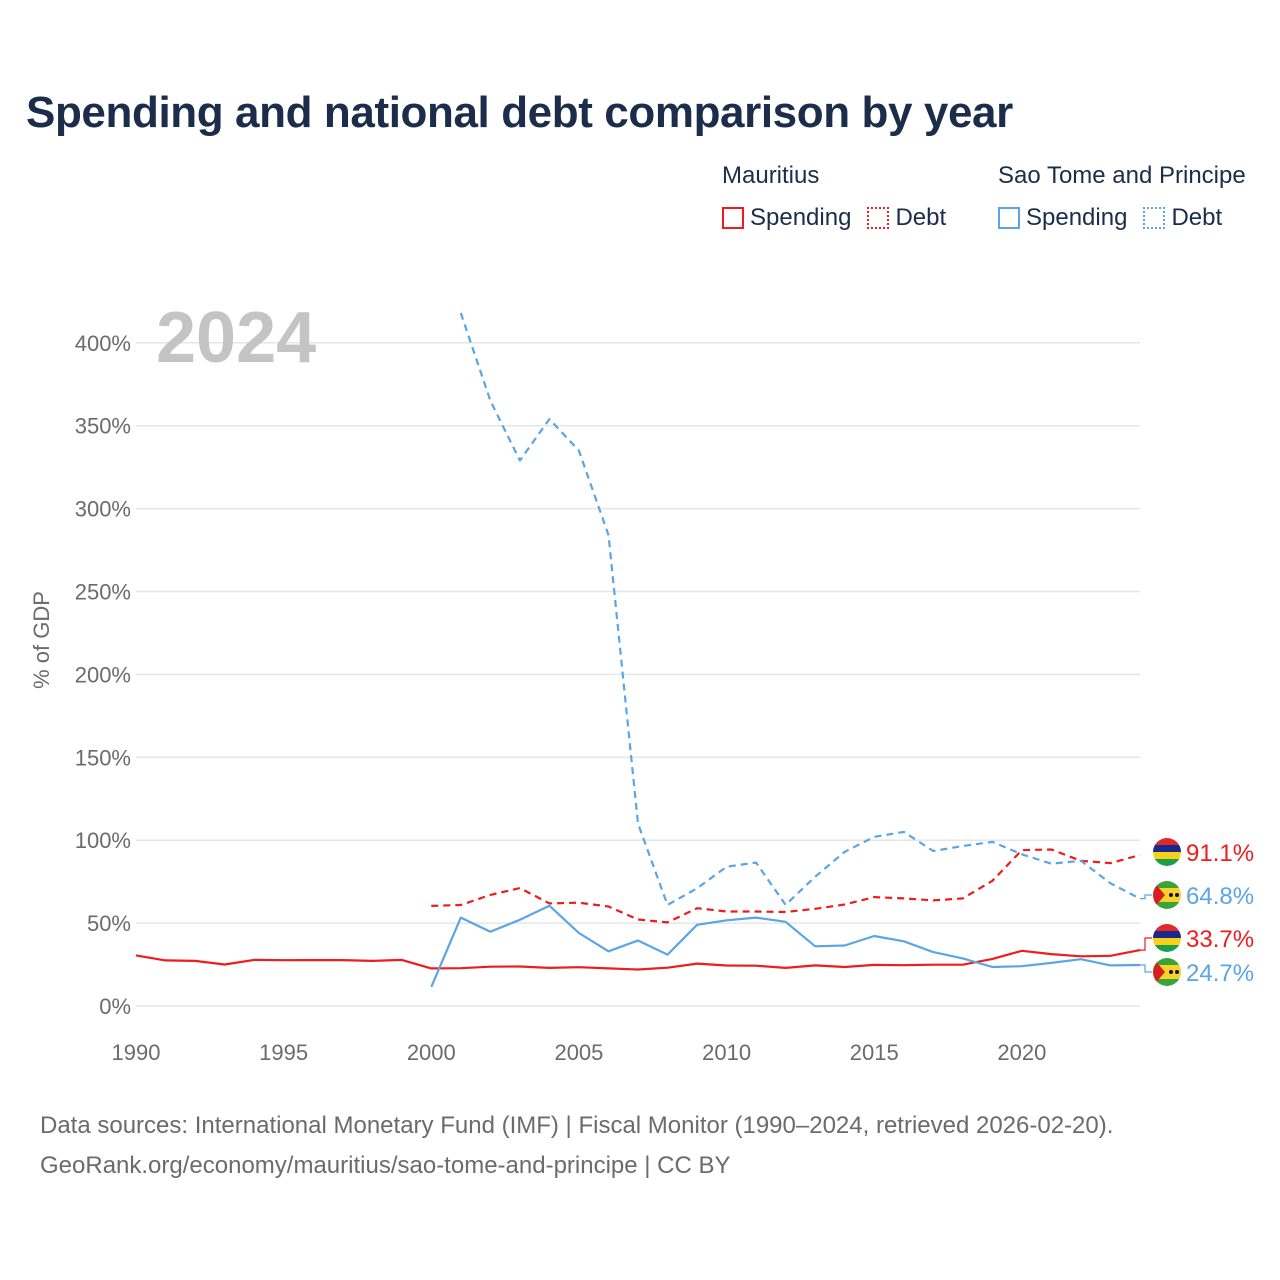  What do you see at coordinates (115, 1006) in the screenshot?
I see `y-tick-label: 0%` at bounding box center [115, 1006].